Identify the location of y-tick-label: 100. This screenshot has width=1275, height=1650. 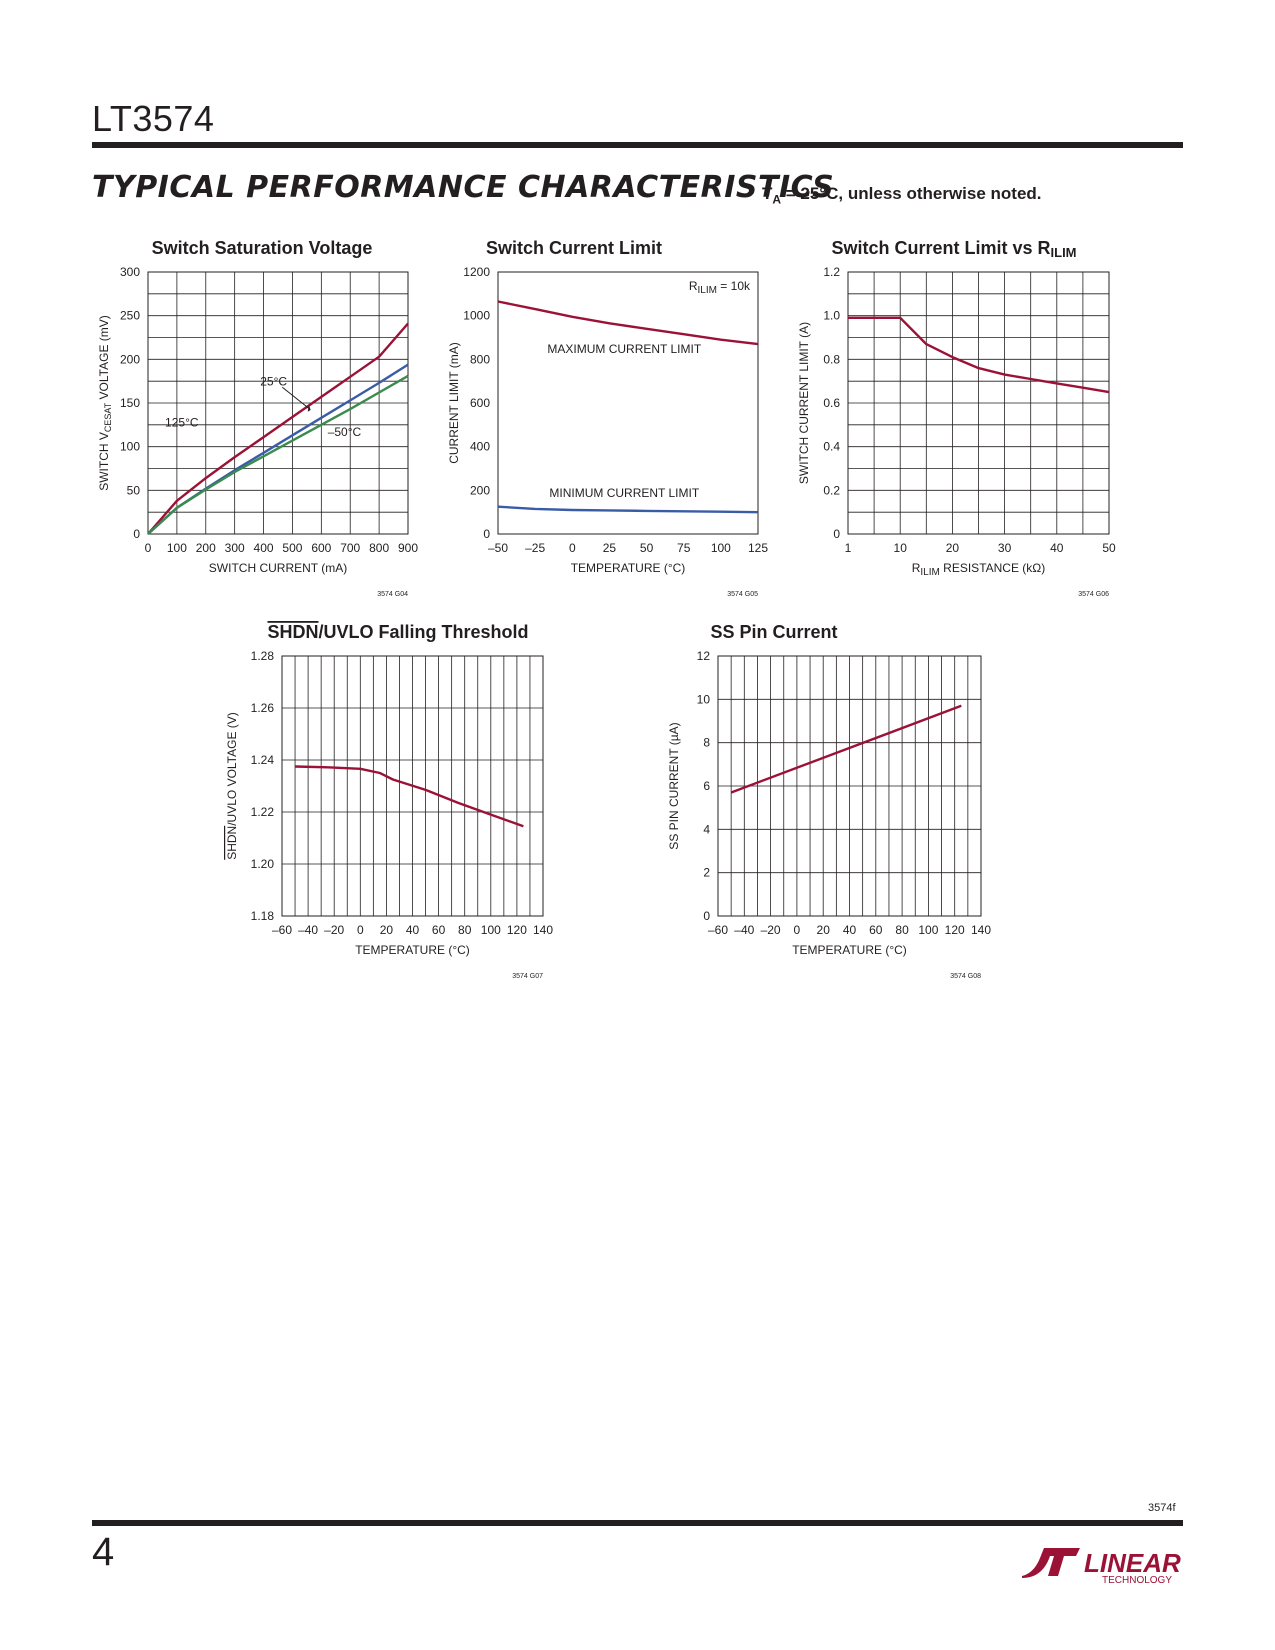
(130, 447).